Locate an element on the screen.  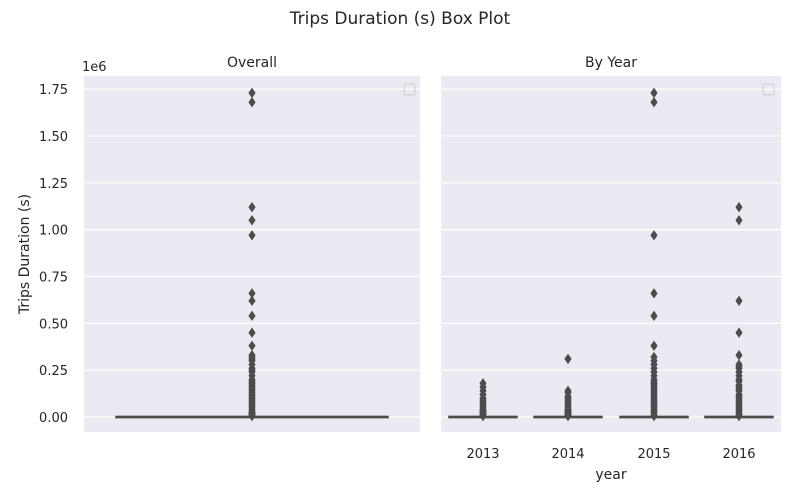
ytick-label: 1.00 is located at coordinates (53, 231).